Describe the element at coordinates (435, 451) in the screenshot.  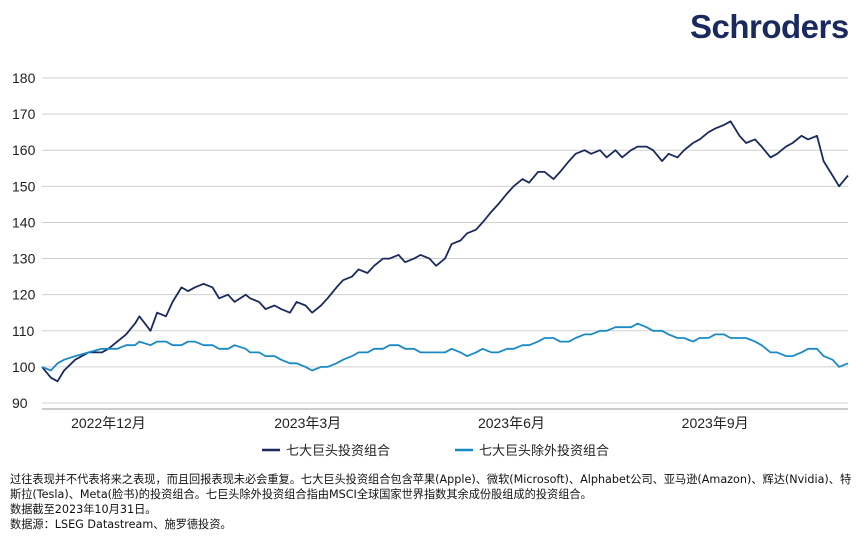
I see `legend: 七大巨头投资组合 七大巨头除外投资组合` at that location.